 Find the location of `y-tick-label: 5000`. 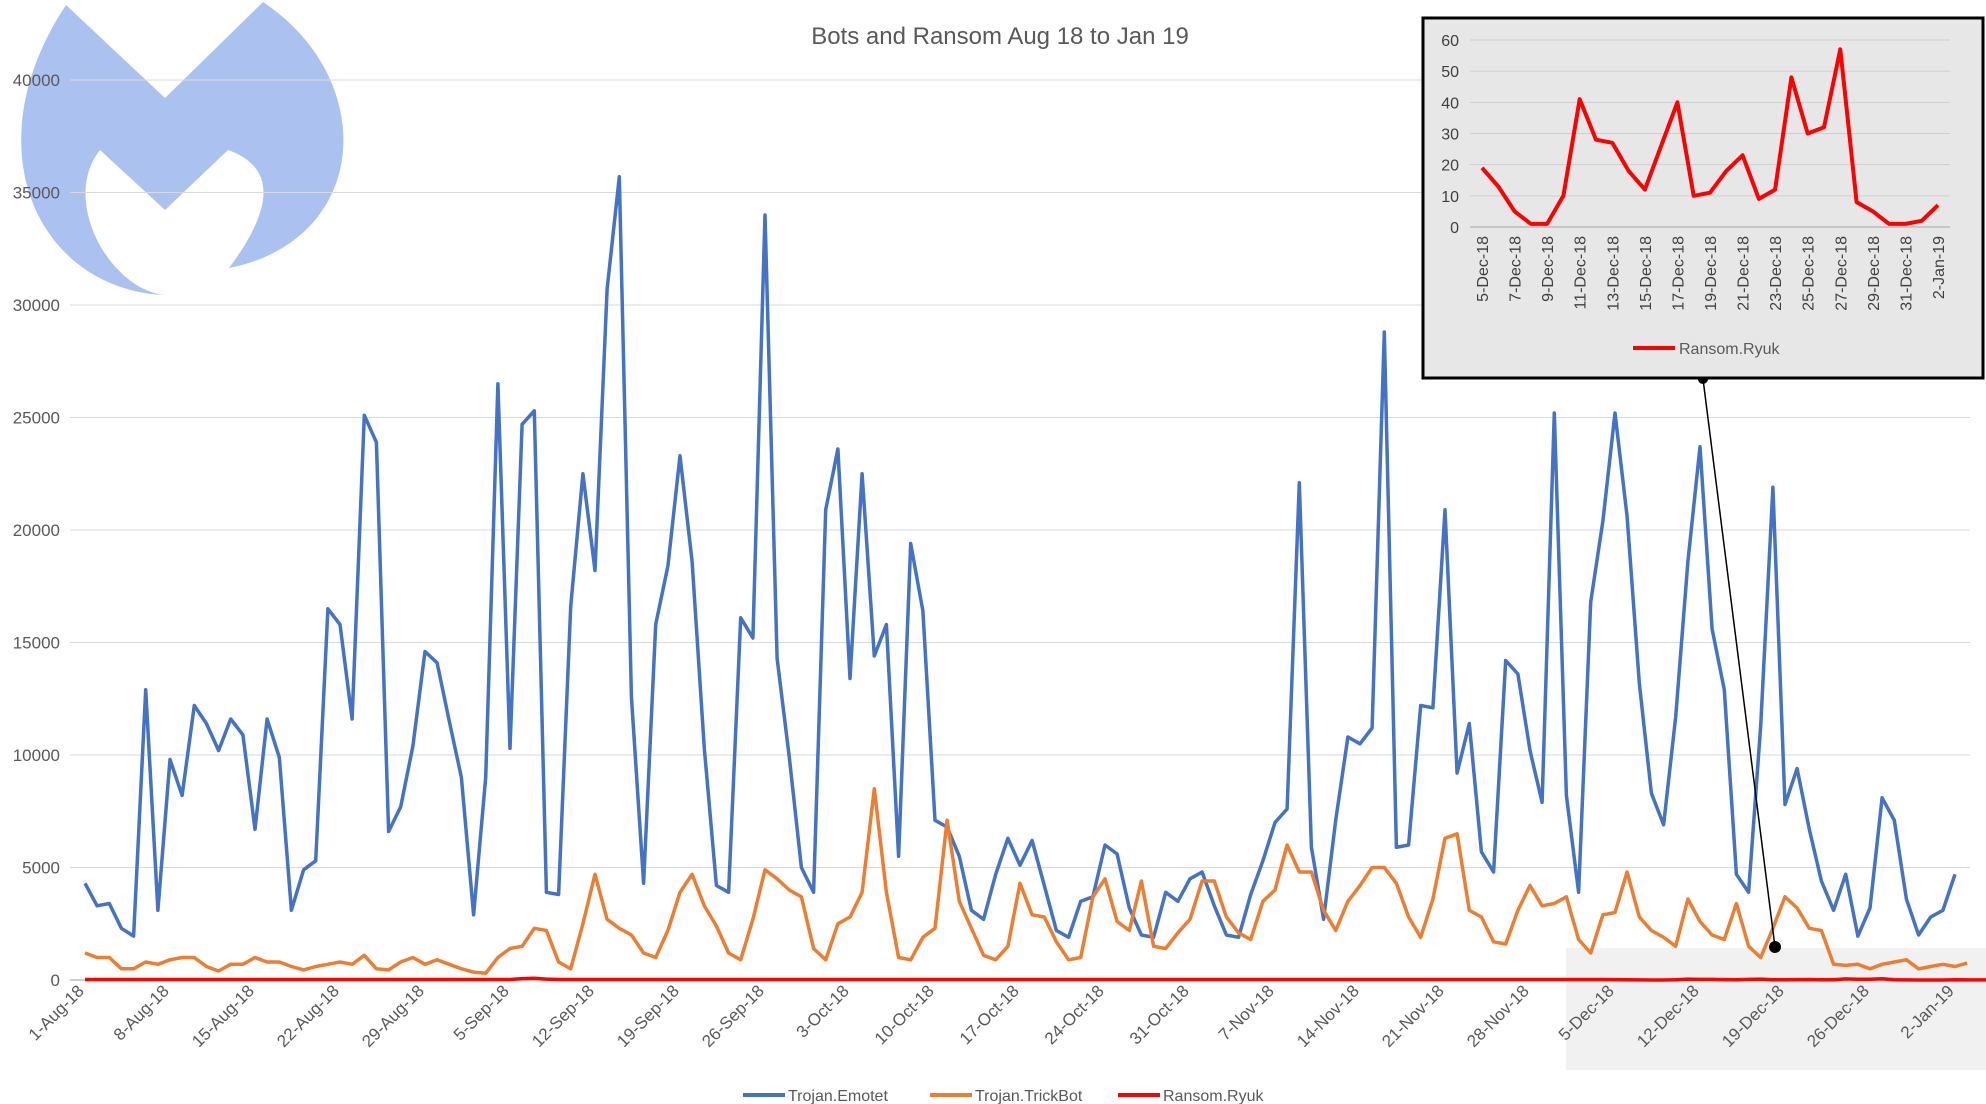

y-tick-label: 5000 is located at coordinates (41, 868).